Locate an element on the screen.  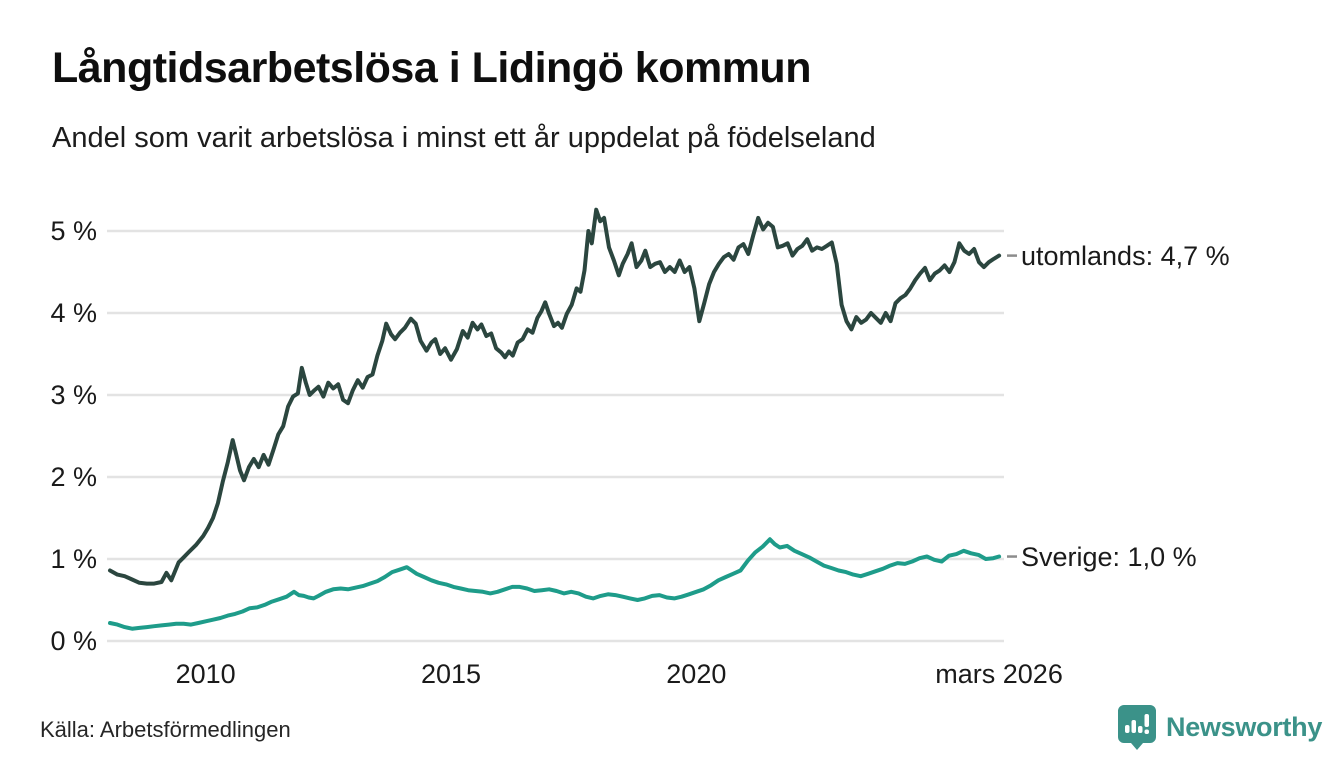
y-tick-label: 0 % is located at coordinates (73, 641).